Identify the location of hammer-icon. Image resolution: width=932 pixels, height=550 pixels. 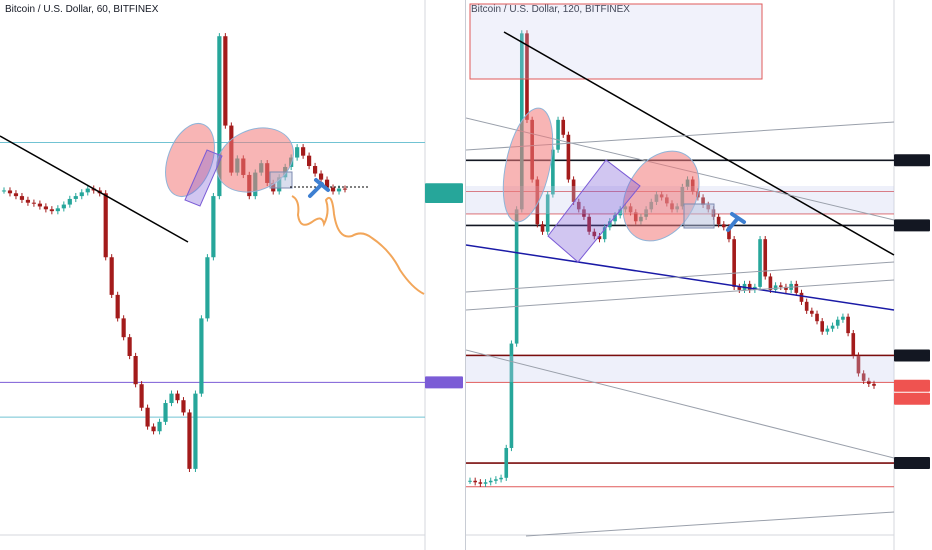
(736, 222).